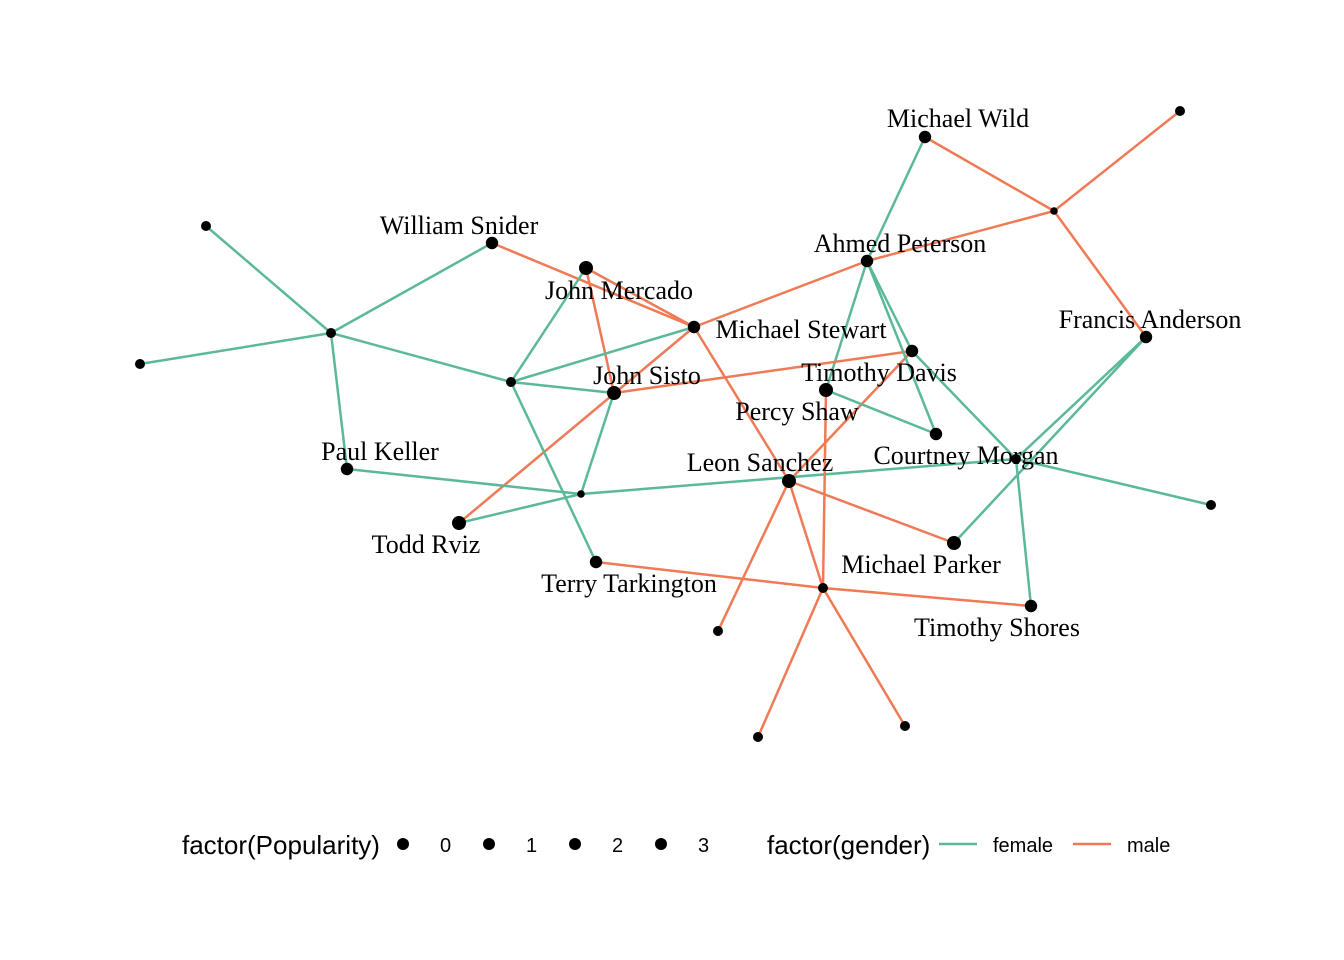  Describe the element at coordinates (741, 404) in the screenshot. I see `edge-male-n8-n18` at that location.